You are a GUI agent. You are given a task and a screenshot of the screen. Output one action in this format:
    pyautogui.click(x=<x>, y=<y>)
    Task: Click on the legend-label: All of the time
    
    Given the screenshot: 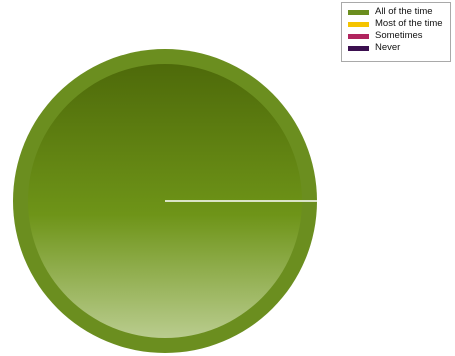 What is the action you would take?
    pyautogui.click(x=404, y=11)
    